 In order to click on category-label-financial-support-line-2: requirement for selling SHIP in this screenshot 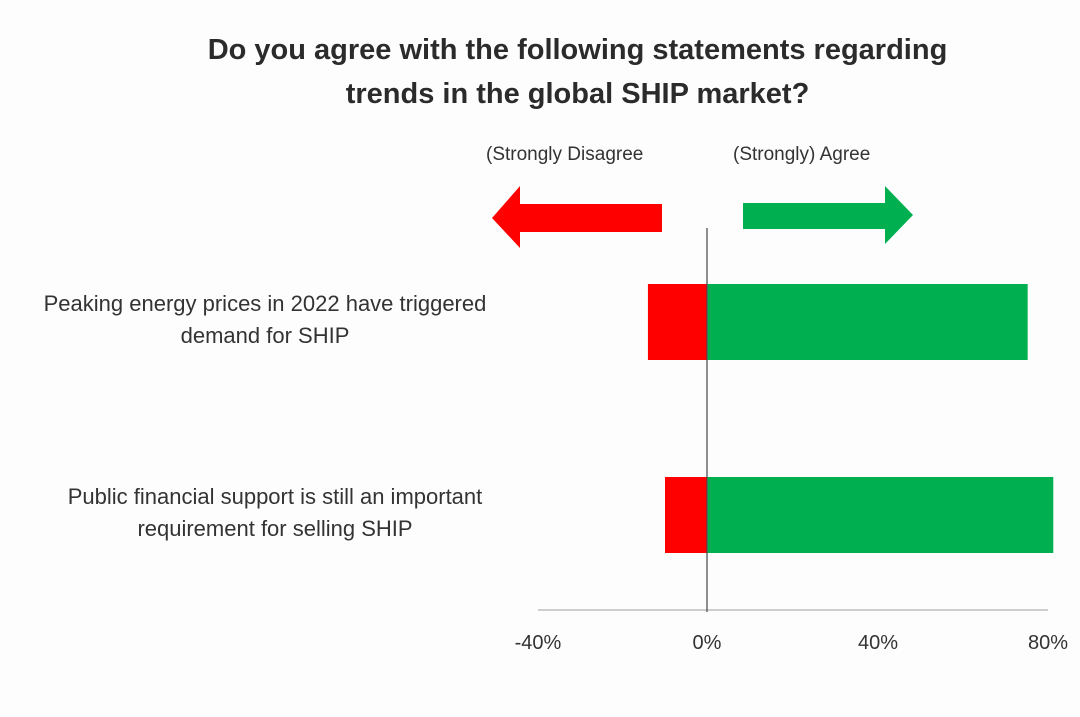, I will do `click(275, 528)`.